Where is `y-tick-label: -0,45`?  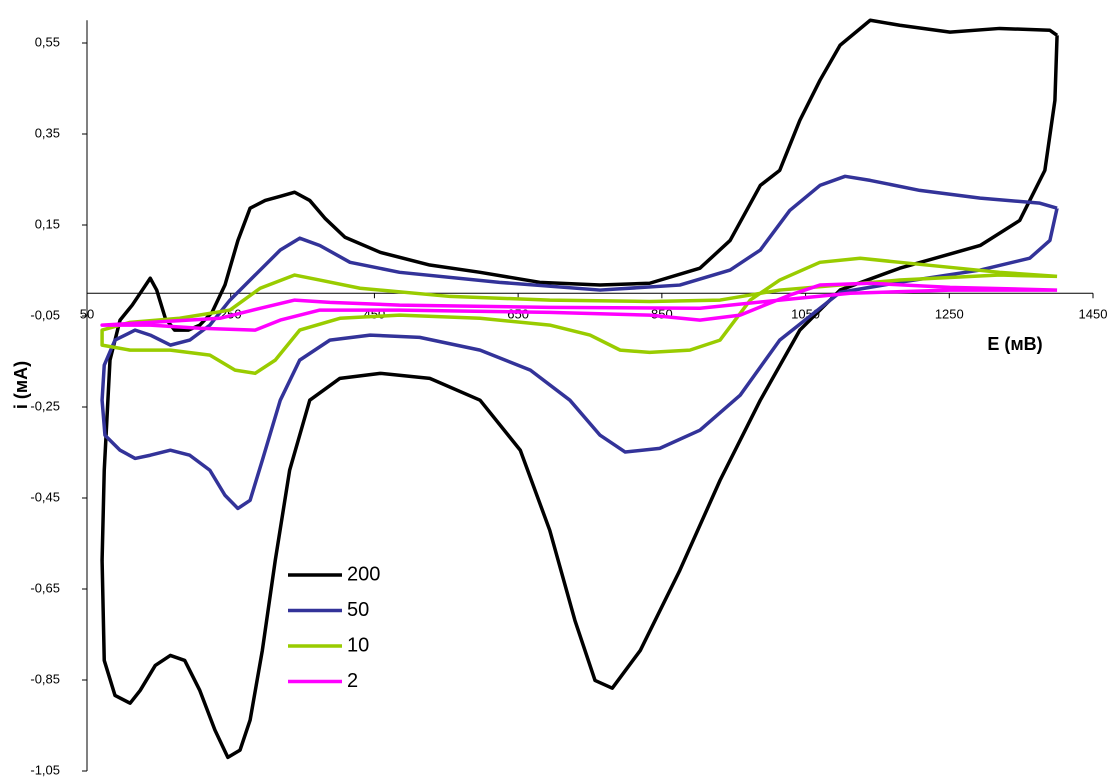
y-tick-label: -0,45 is located at coordinates (45, 496).